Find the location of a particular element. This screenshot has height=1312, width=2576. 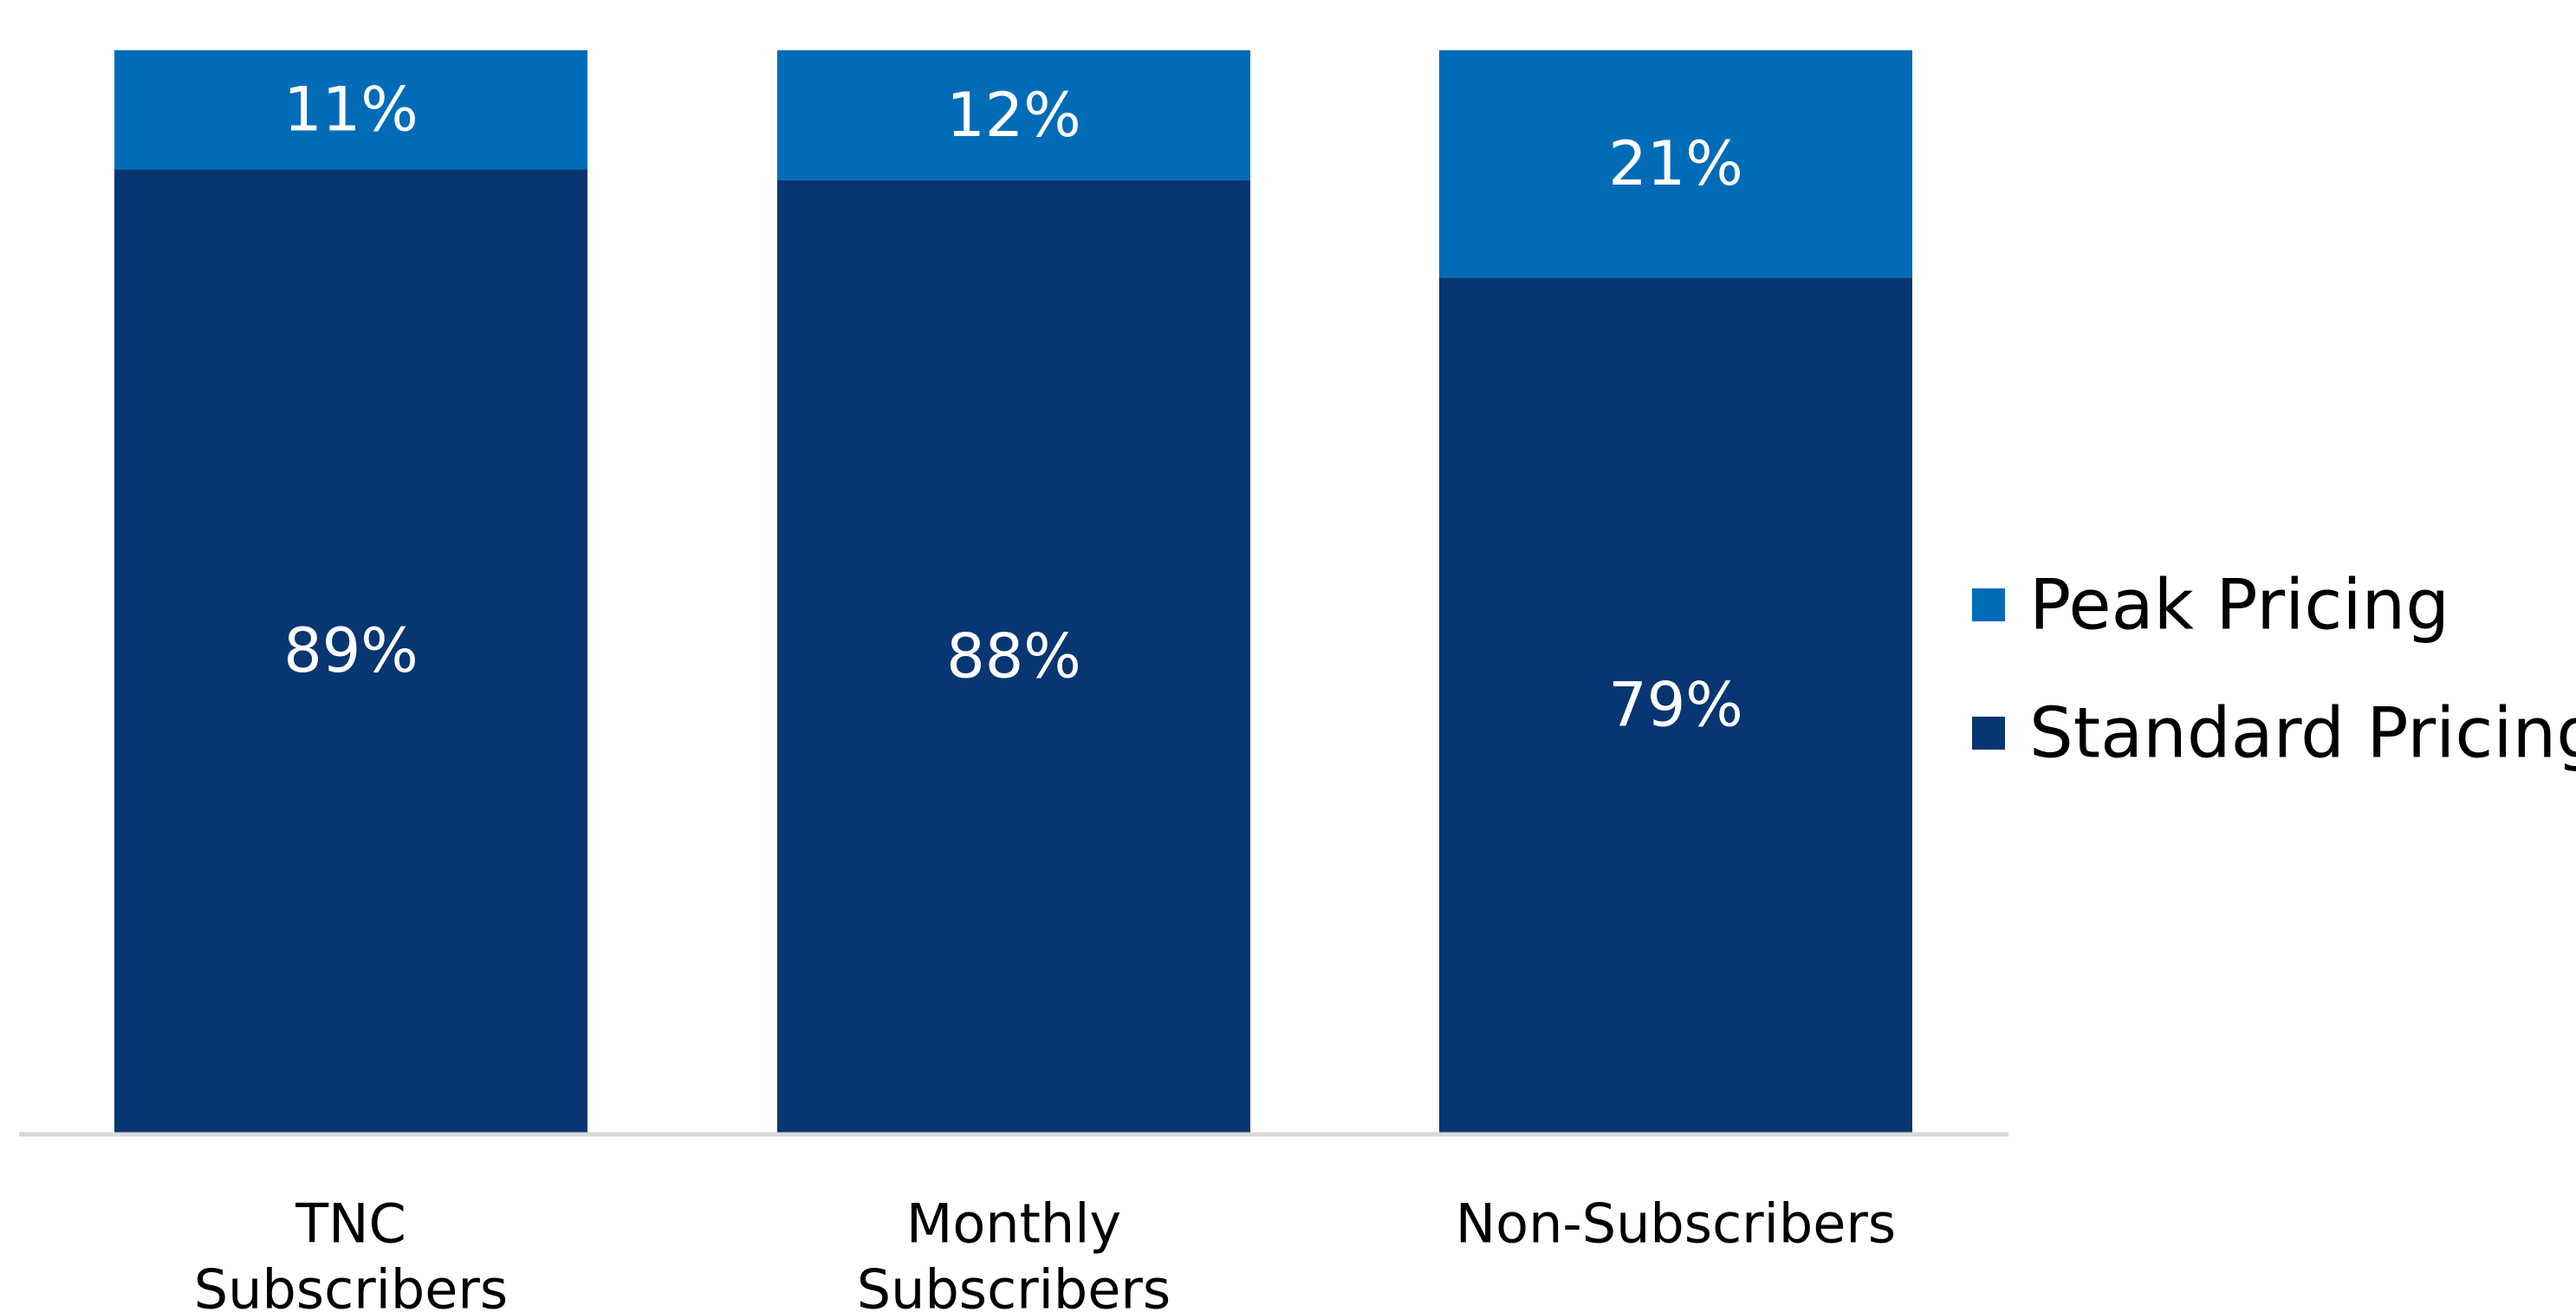

bar-segment-standard-pricing-non-subscribers is located at coordinates (1676, 705).